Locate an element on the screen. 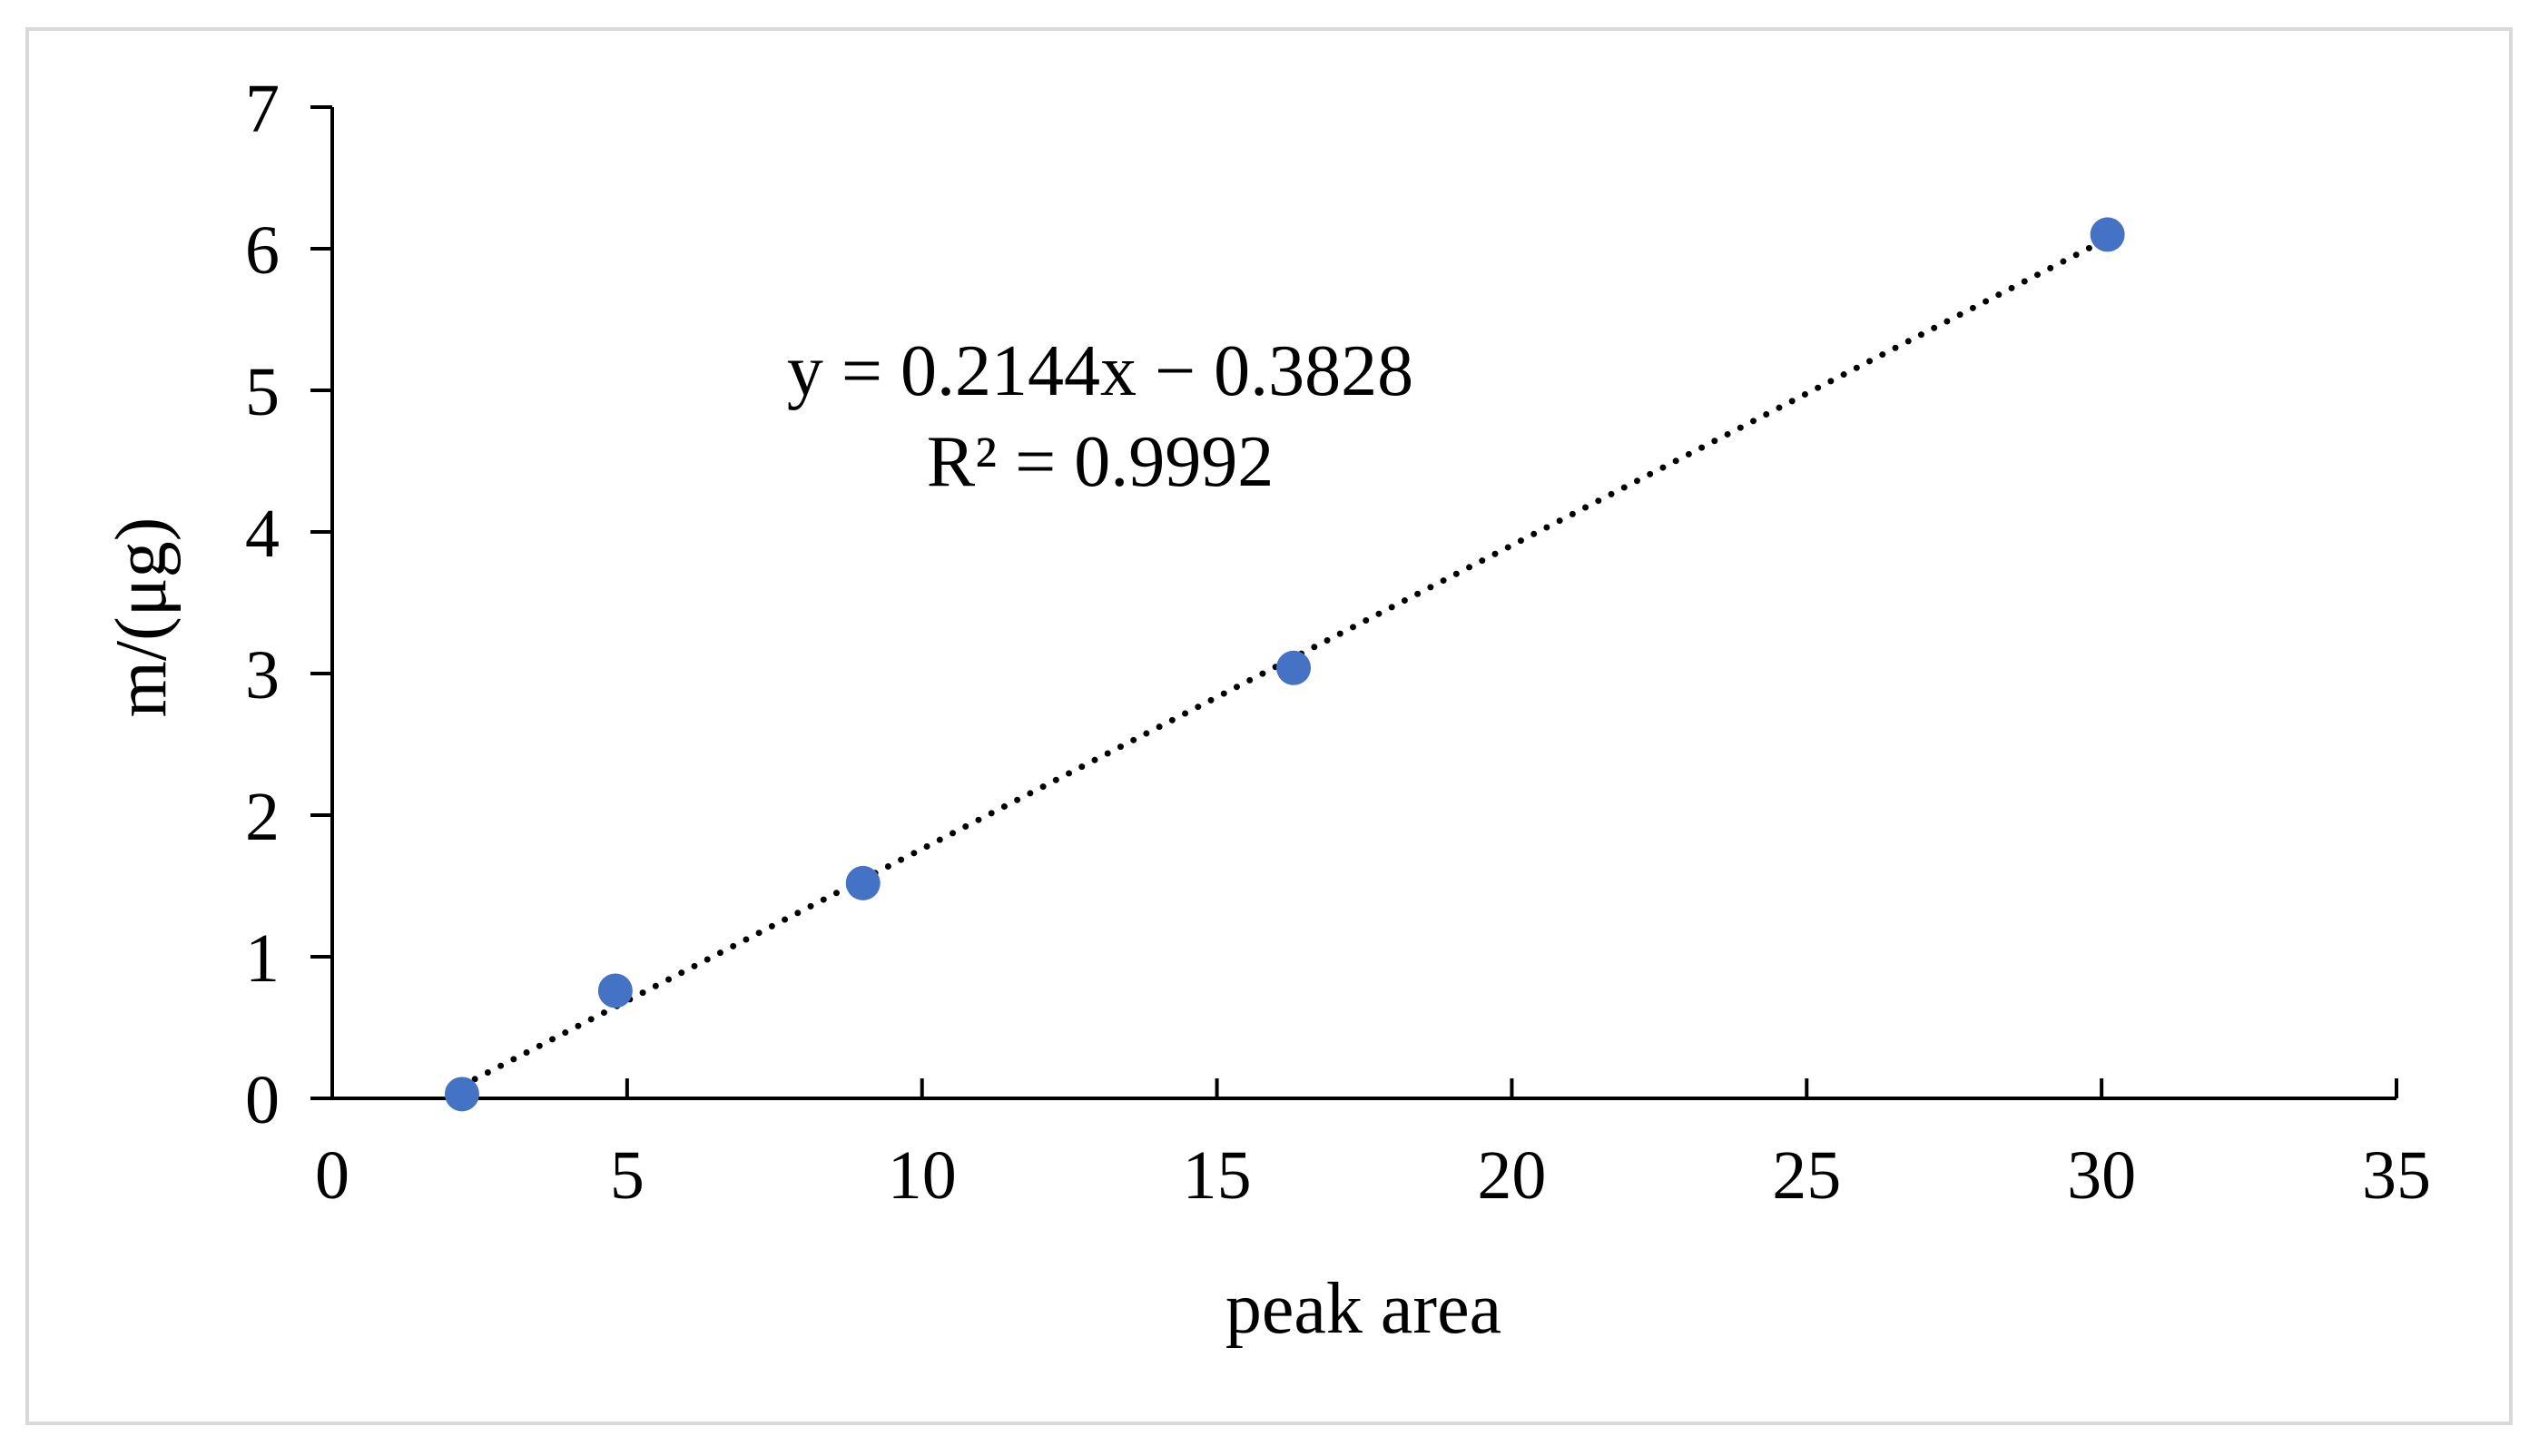 The height and width of the screenshot is (1456, 2539). x-ticks: 0 5 10 15 20 25 30 35 is located at coordinates (1373, 1146).